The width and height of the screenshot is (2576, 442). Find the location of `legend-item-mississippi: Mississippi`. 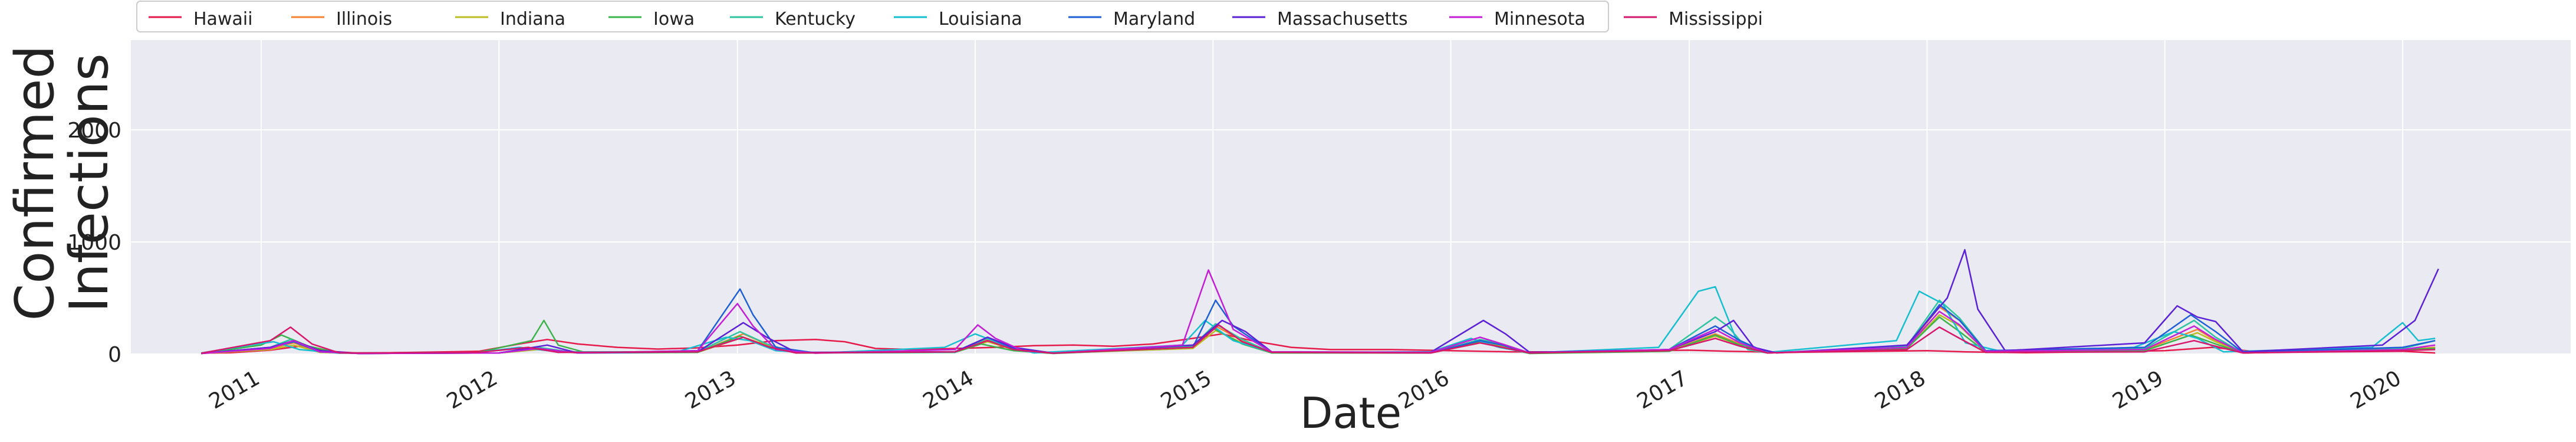

legend-item-mississippi: Mississippi is located at coordinates (1694, 19).